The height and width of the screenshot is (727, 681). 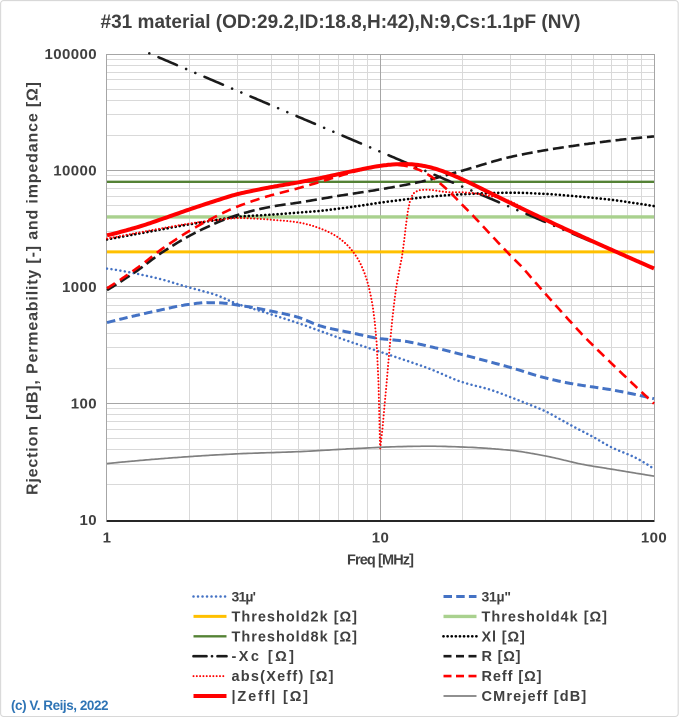 I want to click on svg-text: 10000, so click(x=75, y=171).